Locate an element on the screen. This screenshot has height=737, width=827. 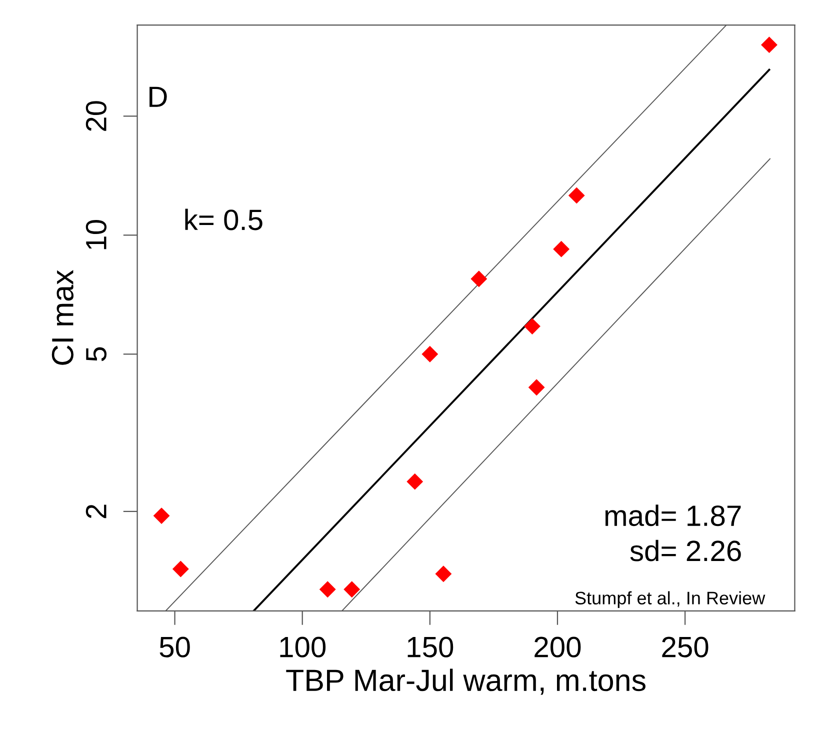
annotation: mad= 1.87 is located at coordinates (673, 515).